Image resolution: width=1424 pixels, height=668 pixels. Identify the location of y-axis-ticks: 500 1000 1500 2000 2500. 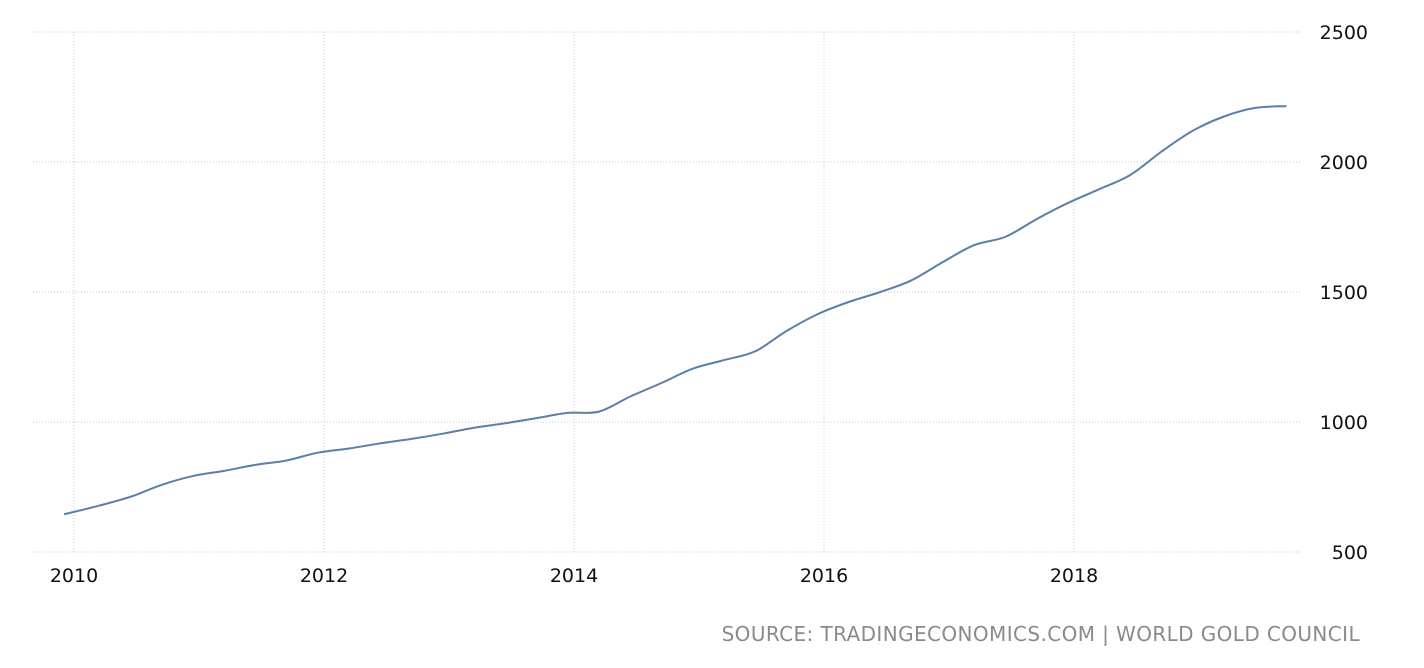
(1344, 293).